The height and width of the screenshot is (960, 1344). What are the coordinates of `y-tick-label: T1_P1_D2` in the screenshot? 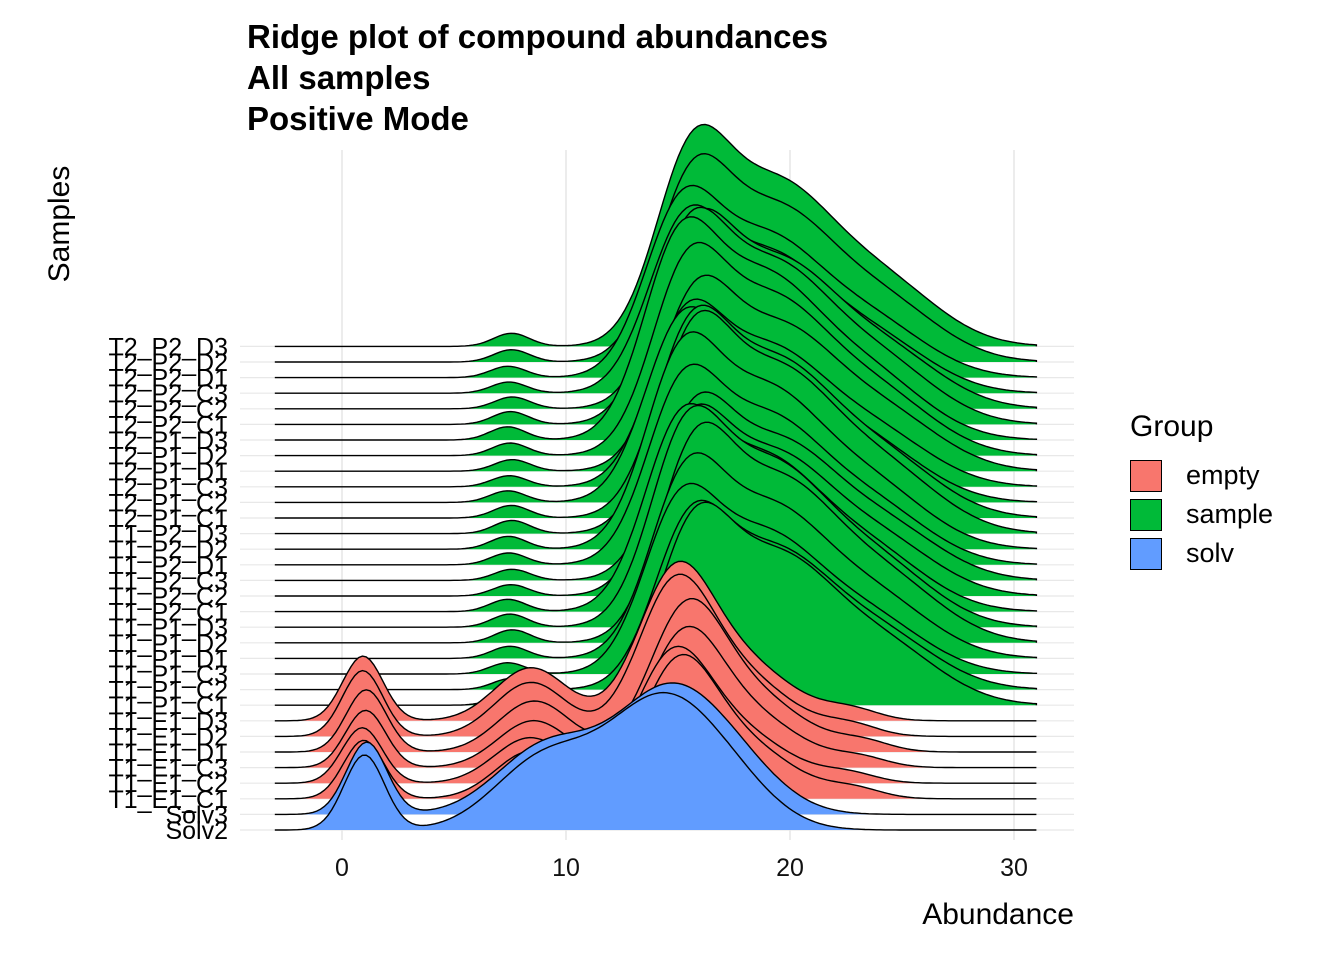 It's located at (168, 644).